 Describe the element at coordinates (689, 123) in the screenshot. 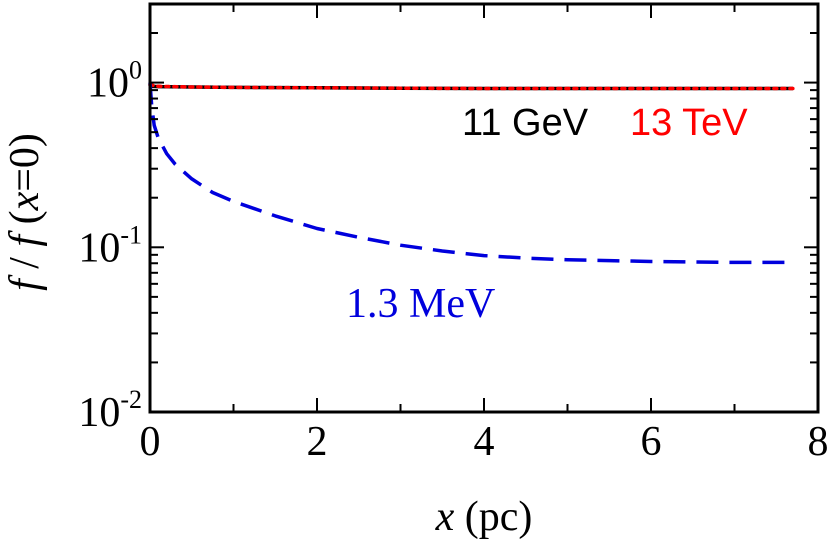

I see `series-label-13-tev: 13 TeV` at that location.